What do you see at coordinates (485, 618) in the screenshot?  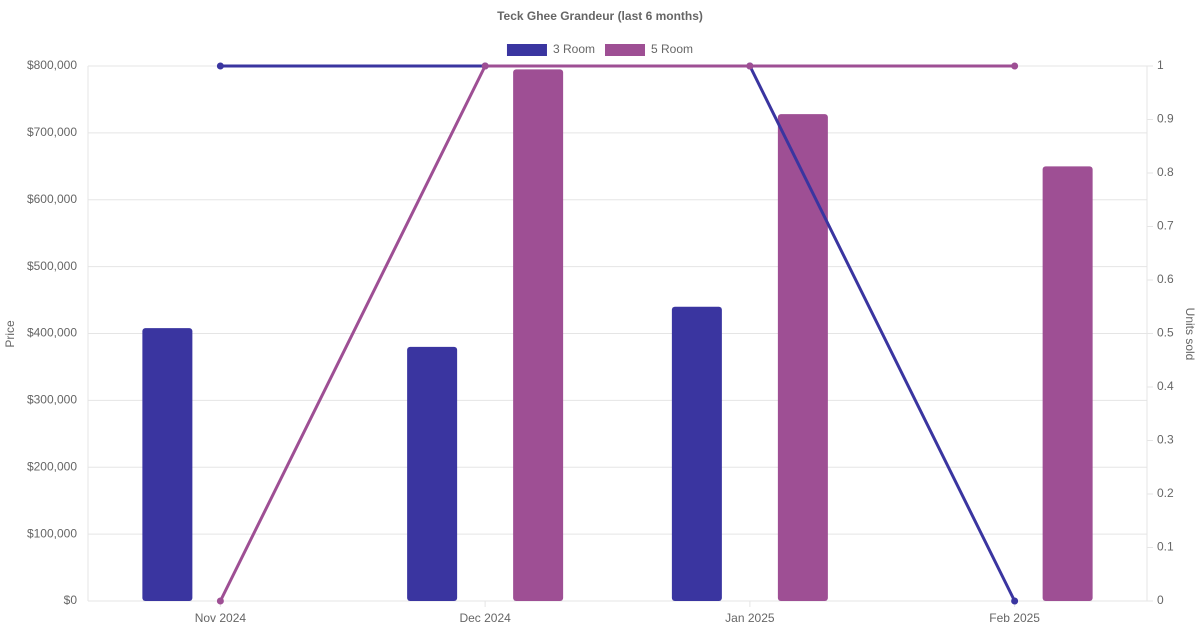 I see `x-tick-label: Dec 2024` at bounding box center [485, 618].